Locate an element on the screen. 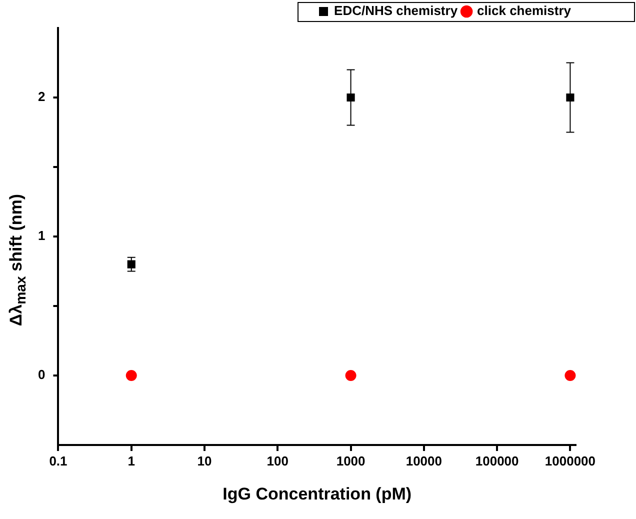 This screenshot has height=519, width=636. x-axis-title: IgG Concentration (pM) is located at coordinates (317, 494).